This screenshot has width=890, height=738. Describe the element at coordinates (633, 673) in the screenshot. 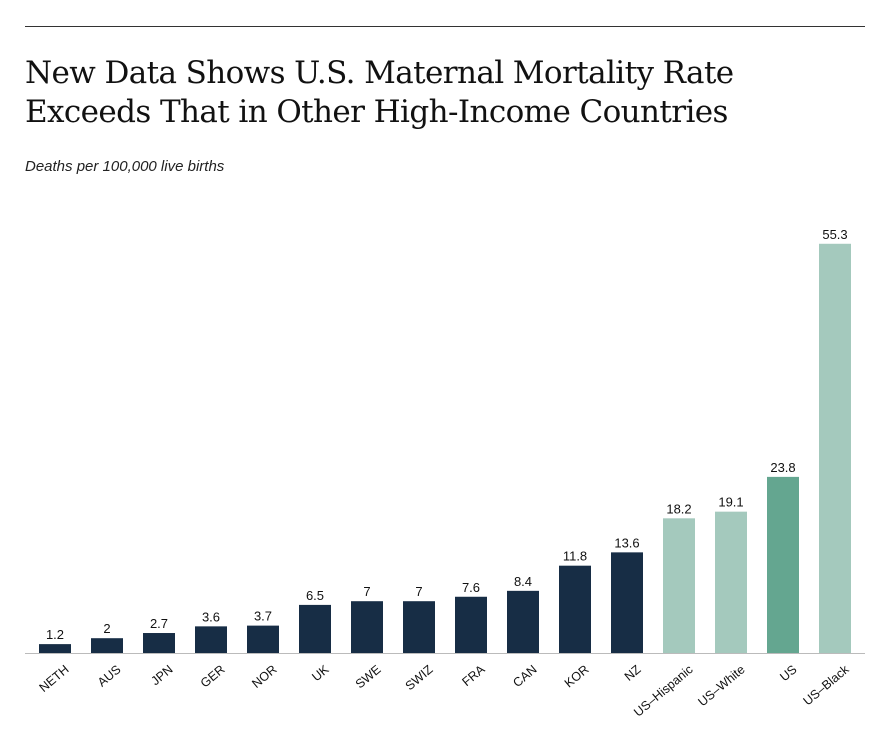

I see `tick-label-nz: NZ` at that location.